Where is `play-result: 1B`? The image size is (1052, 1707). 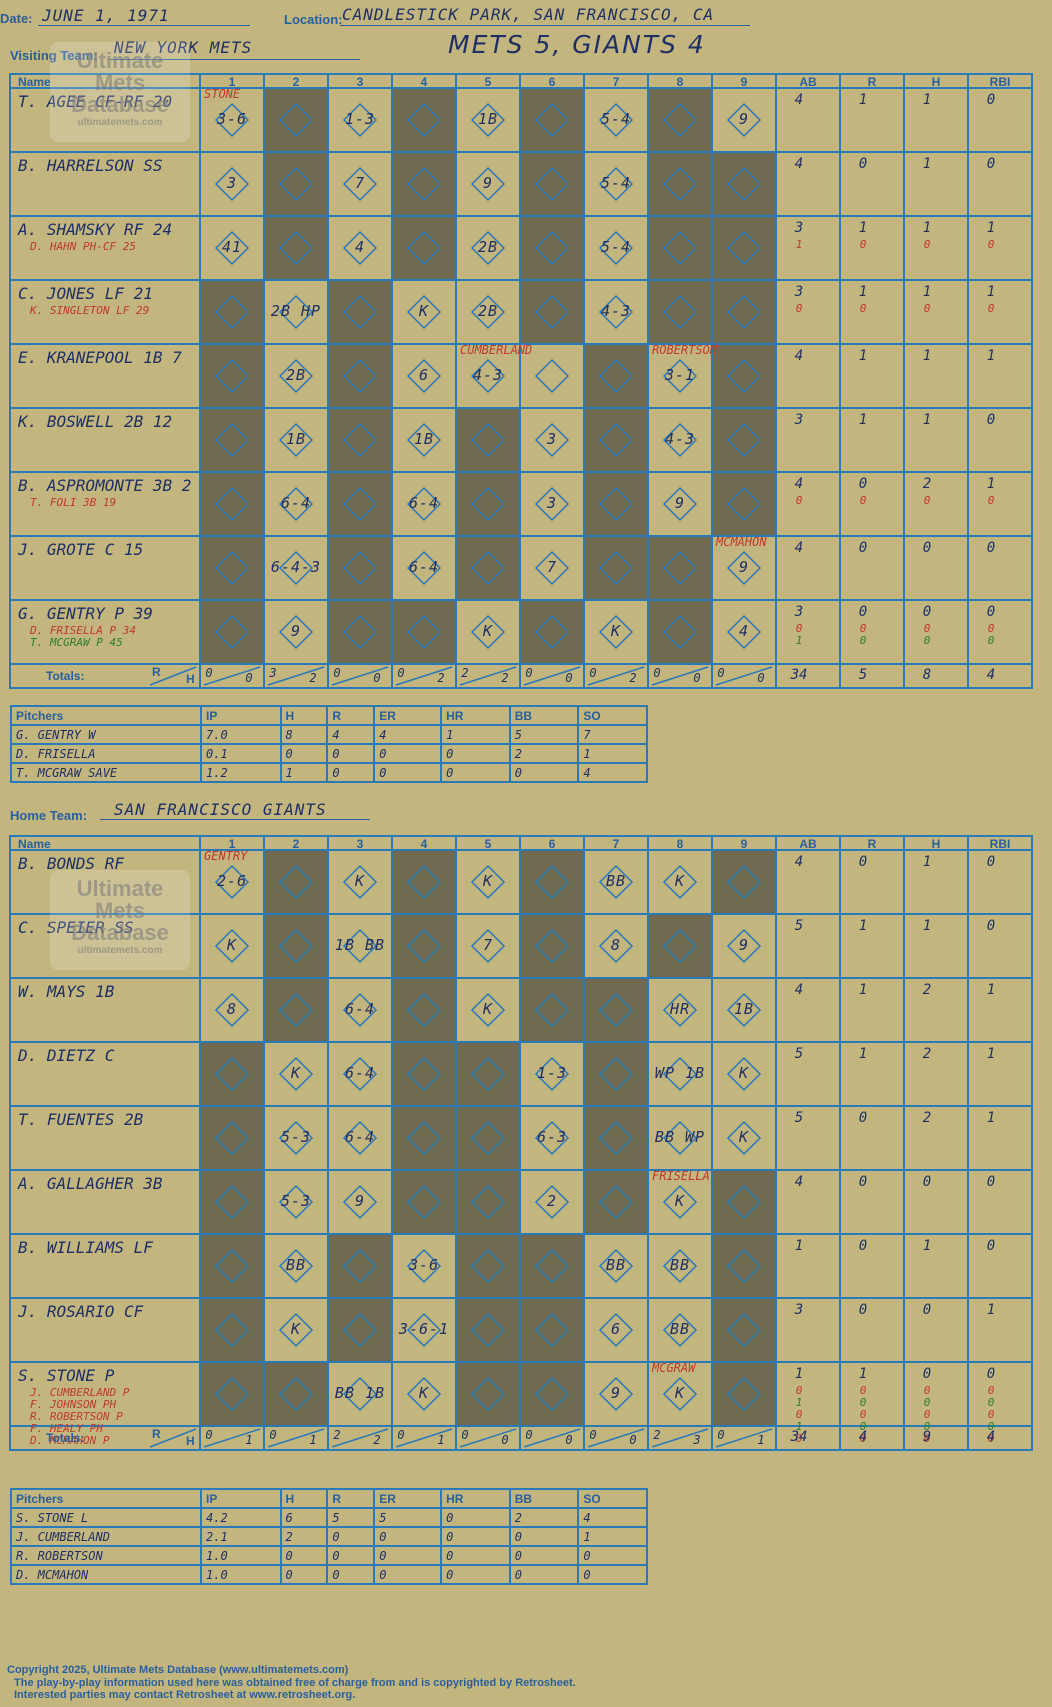 play-result: 1B is located at coordinates (488, 119).